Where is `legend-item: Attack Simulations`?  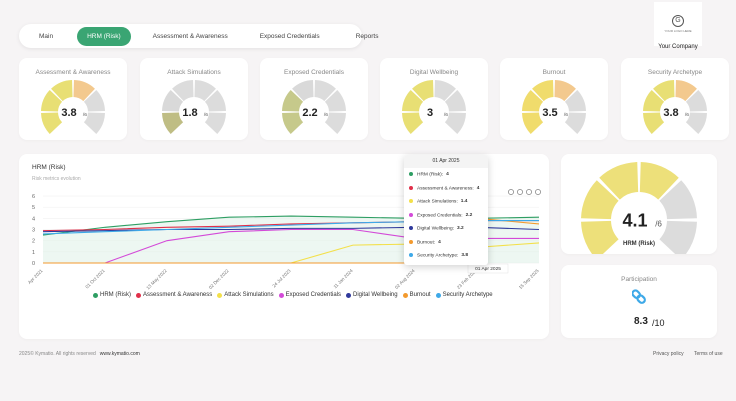
legend-item: Attack Simulations is located at coordinates (245, 295).